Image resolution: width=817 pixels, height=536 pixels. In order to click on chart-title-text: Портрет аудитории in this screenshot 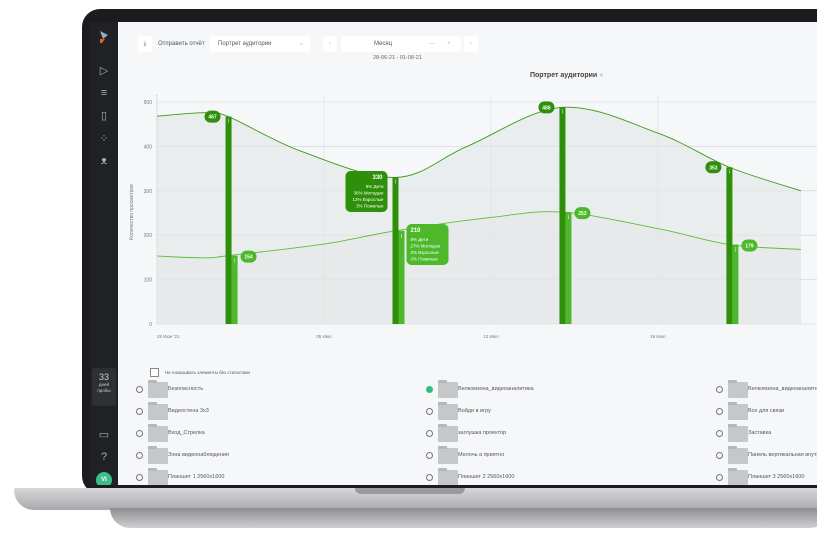, I will do `click(564, 75)`.